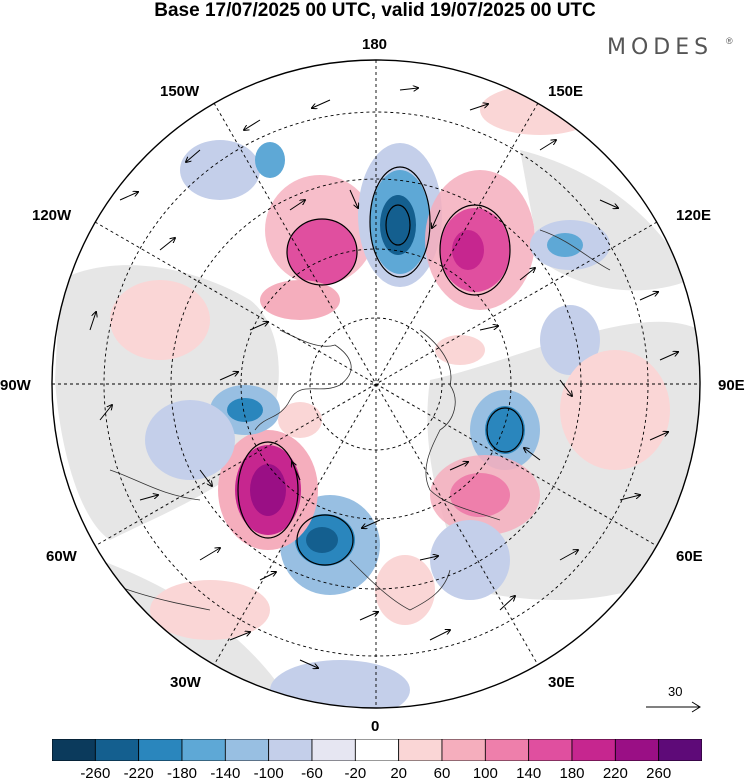  Describe the element at coordinates (312, 773) in the screenshot. I see `colorbar-tick-label: -60` at that location.